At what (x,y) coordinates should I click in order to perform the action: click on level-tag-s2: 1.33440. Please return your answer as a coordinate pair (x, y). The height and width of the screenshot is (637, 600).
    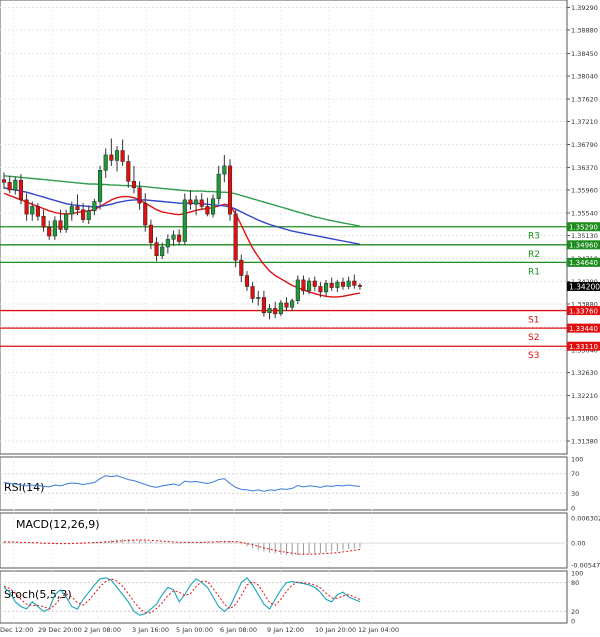
    Looking at the image, I should click on (583, 329).